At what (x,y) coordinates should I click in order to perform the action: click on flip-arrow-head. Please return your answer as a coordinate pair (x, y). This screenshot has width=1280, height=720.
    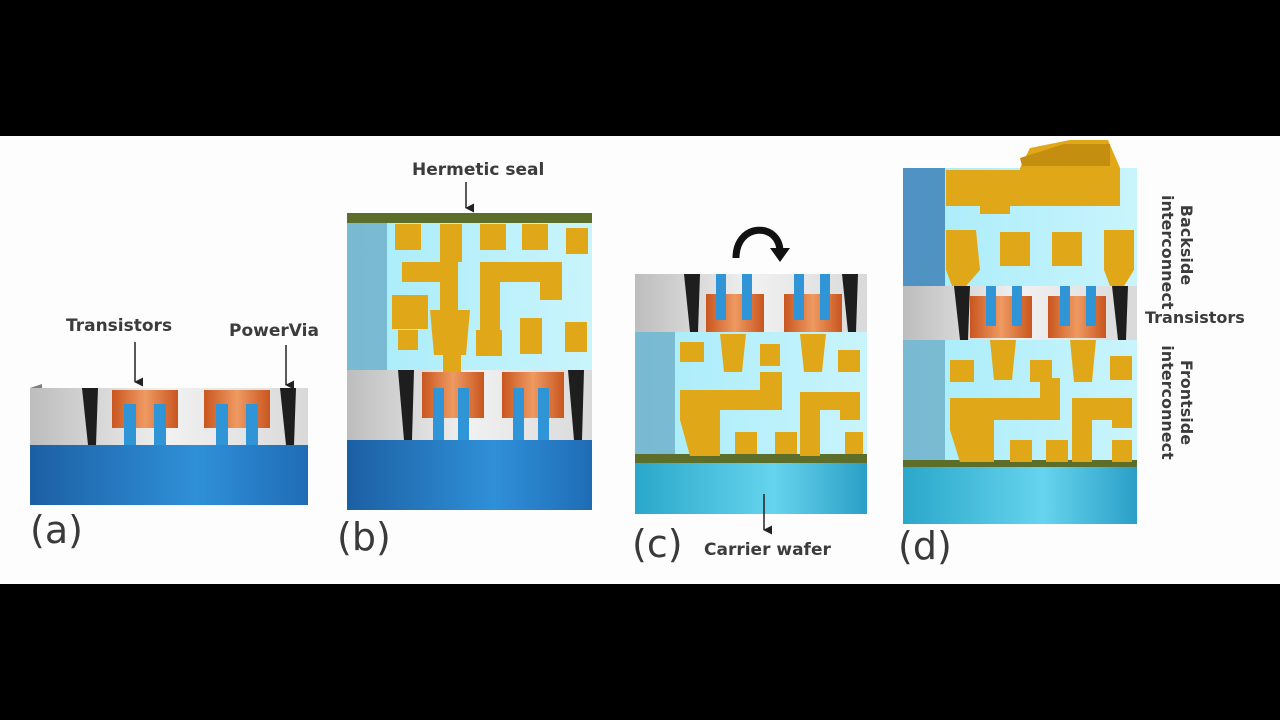
    Looking at the image, I should click on (780, 255).